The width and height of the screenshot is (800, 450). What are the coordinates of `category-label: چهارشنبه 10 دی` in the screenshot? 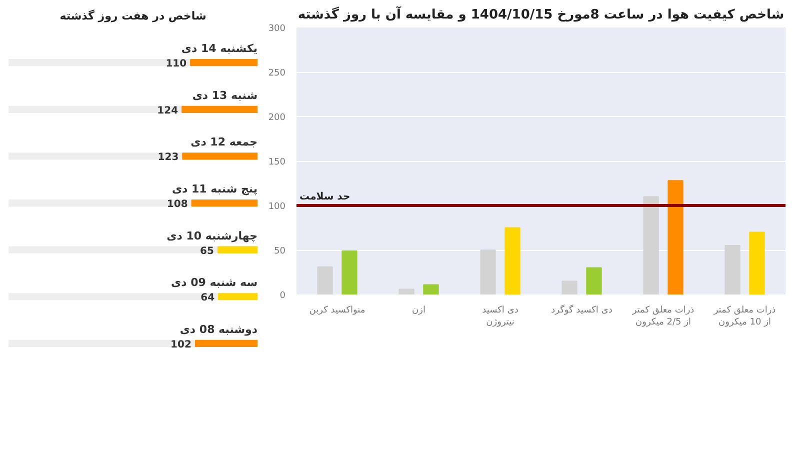 It's located at (212, 235).